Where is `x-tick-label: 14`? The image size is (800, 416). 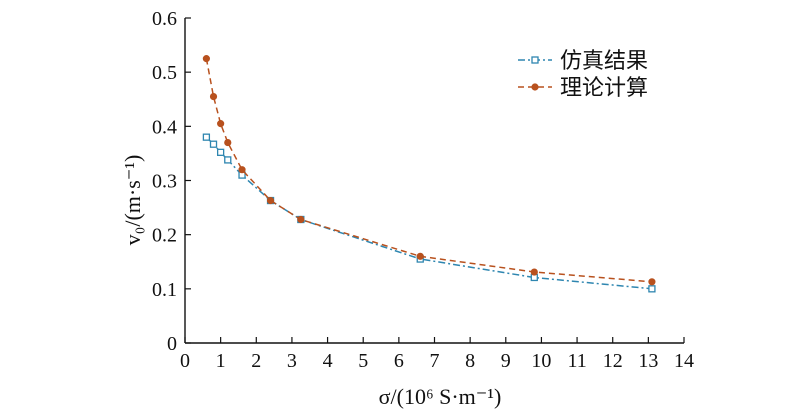 x-tick-label: 14 is located at coordinates (684, 361).